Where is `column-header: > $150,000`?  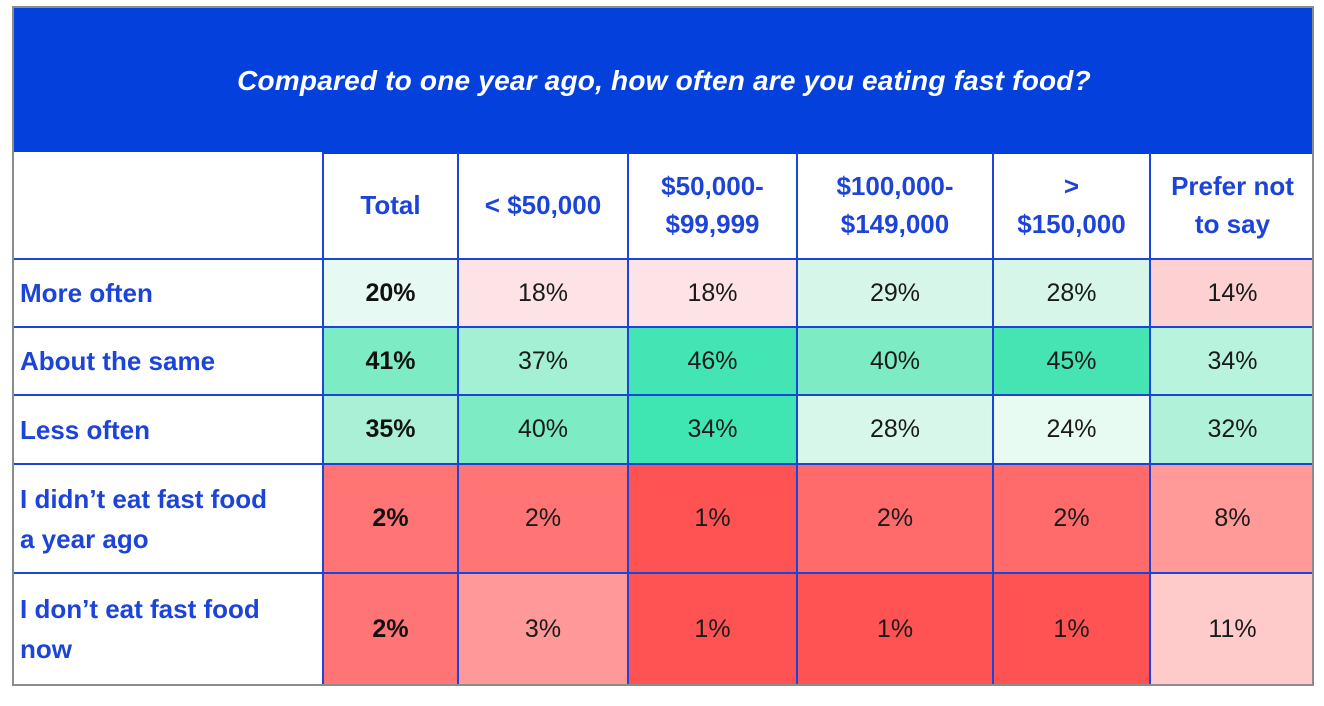
column-header: > $150,000 is located at coordinates (1072, 206).